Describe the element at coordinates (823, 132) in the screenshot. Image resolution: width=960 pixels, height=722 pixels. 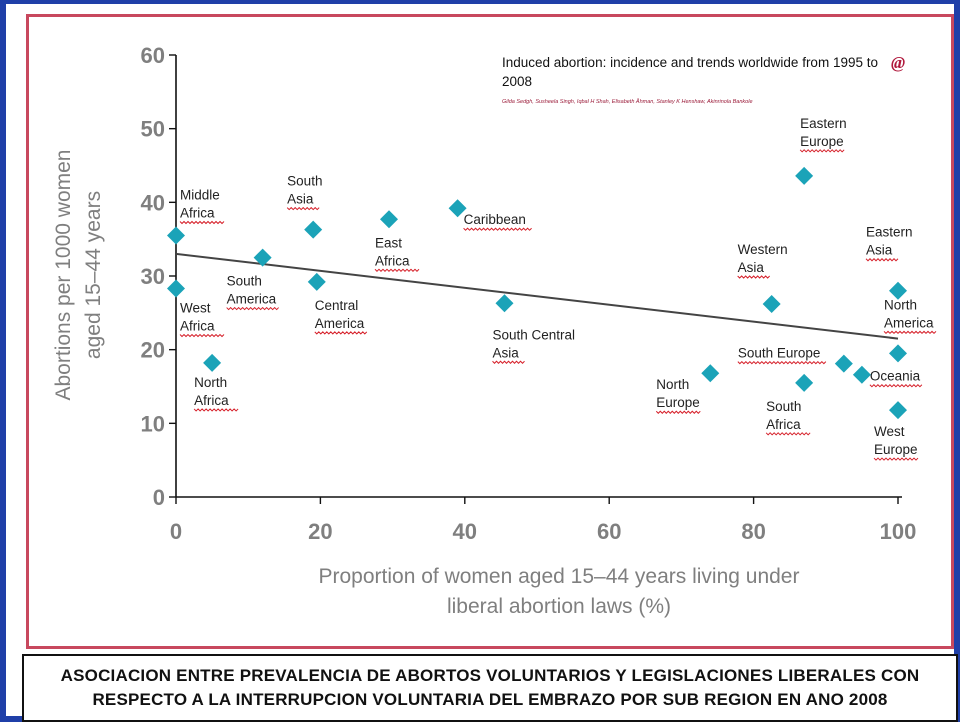
I see `data-point-label: Eastern Europe` at that location.